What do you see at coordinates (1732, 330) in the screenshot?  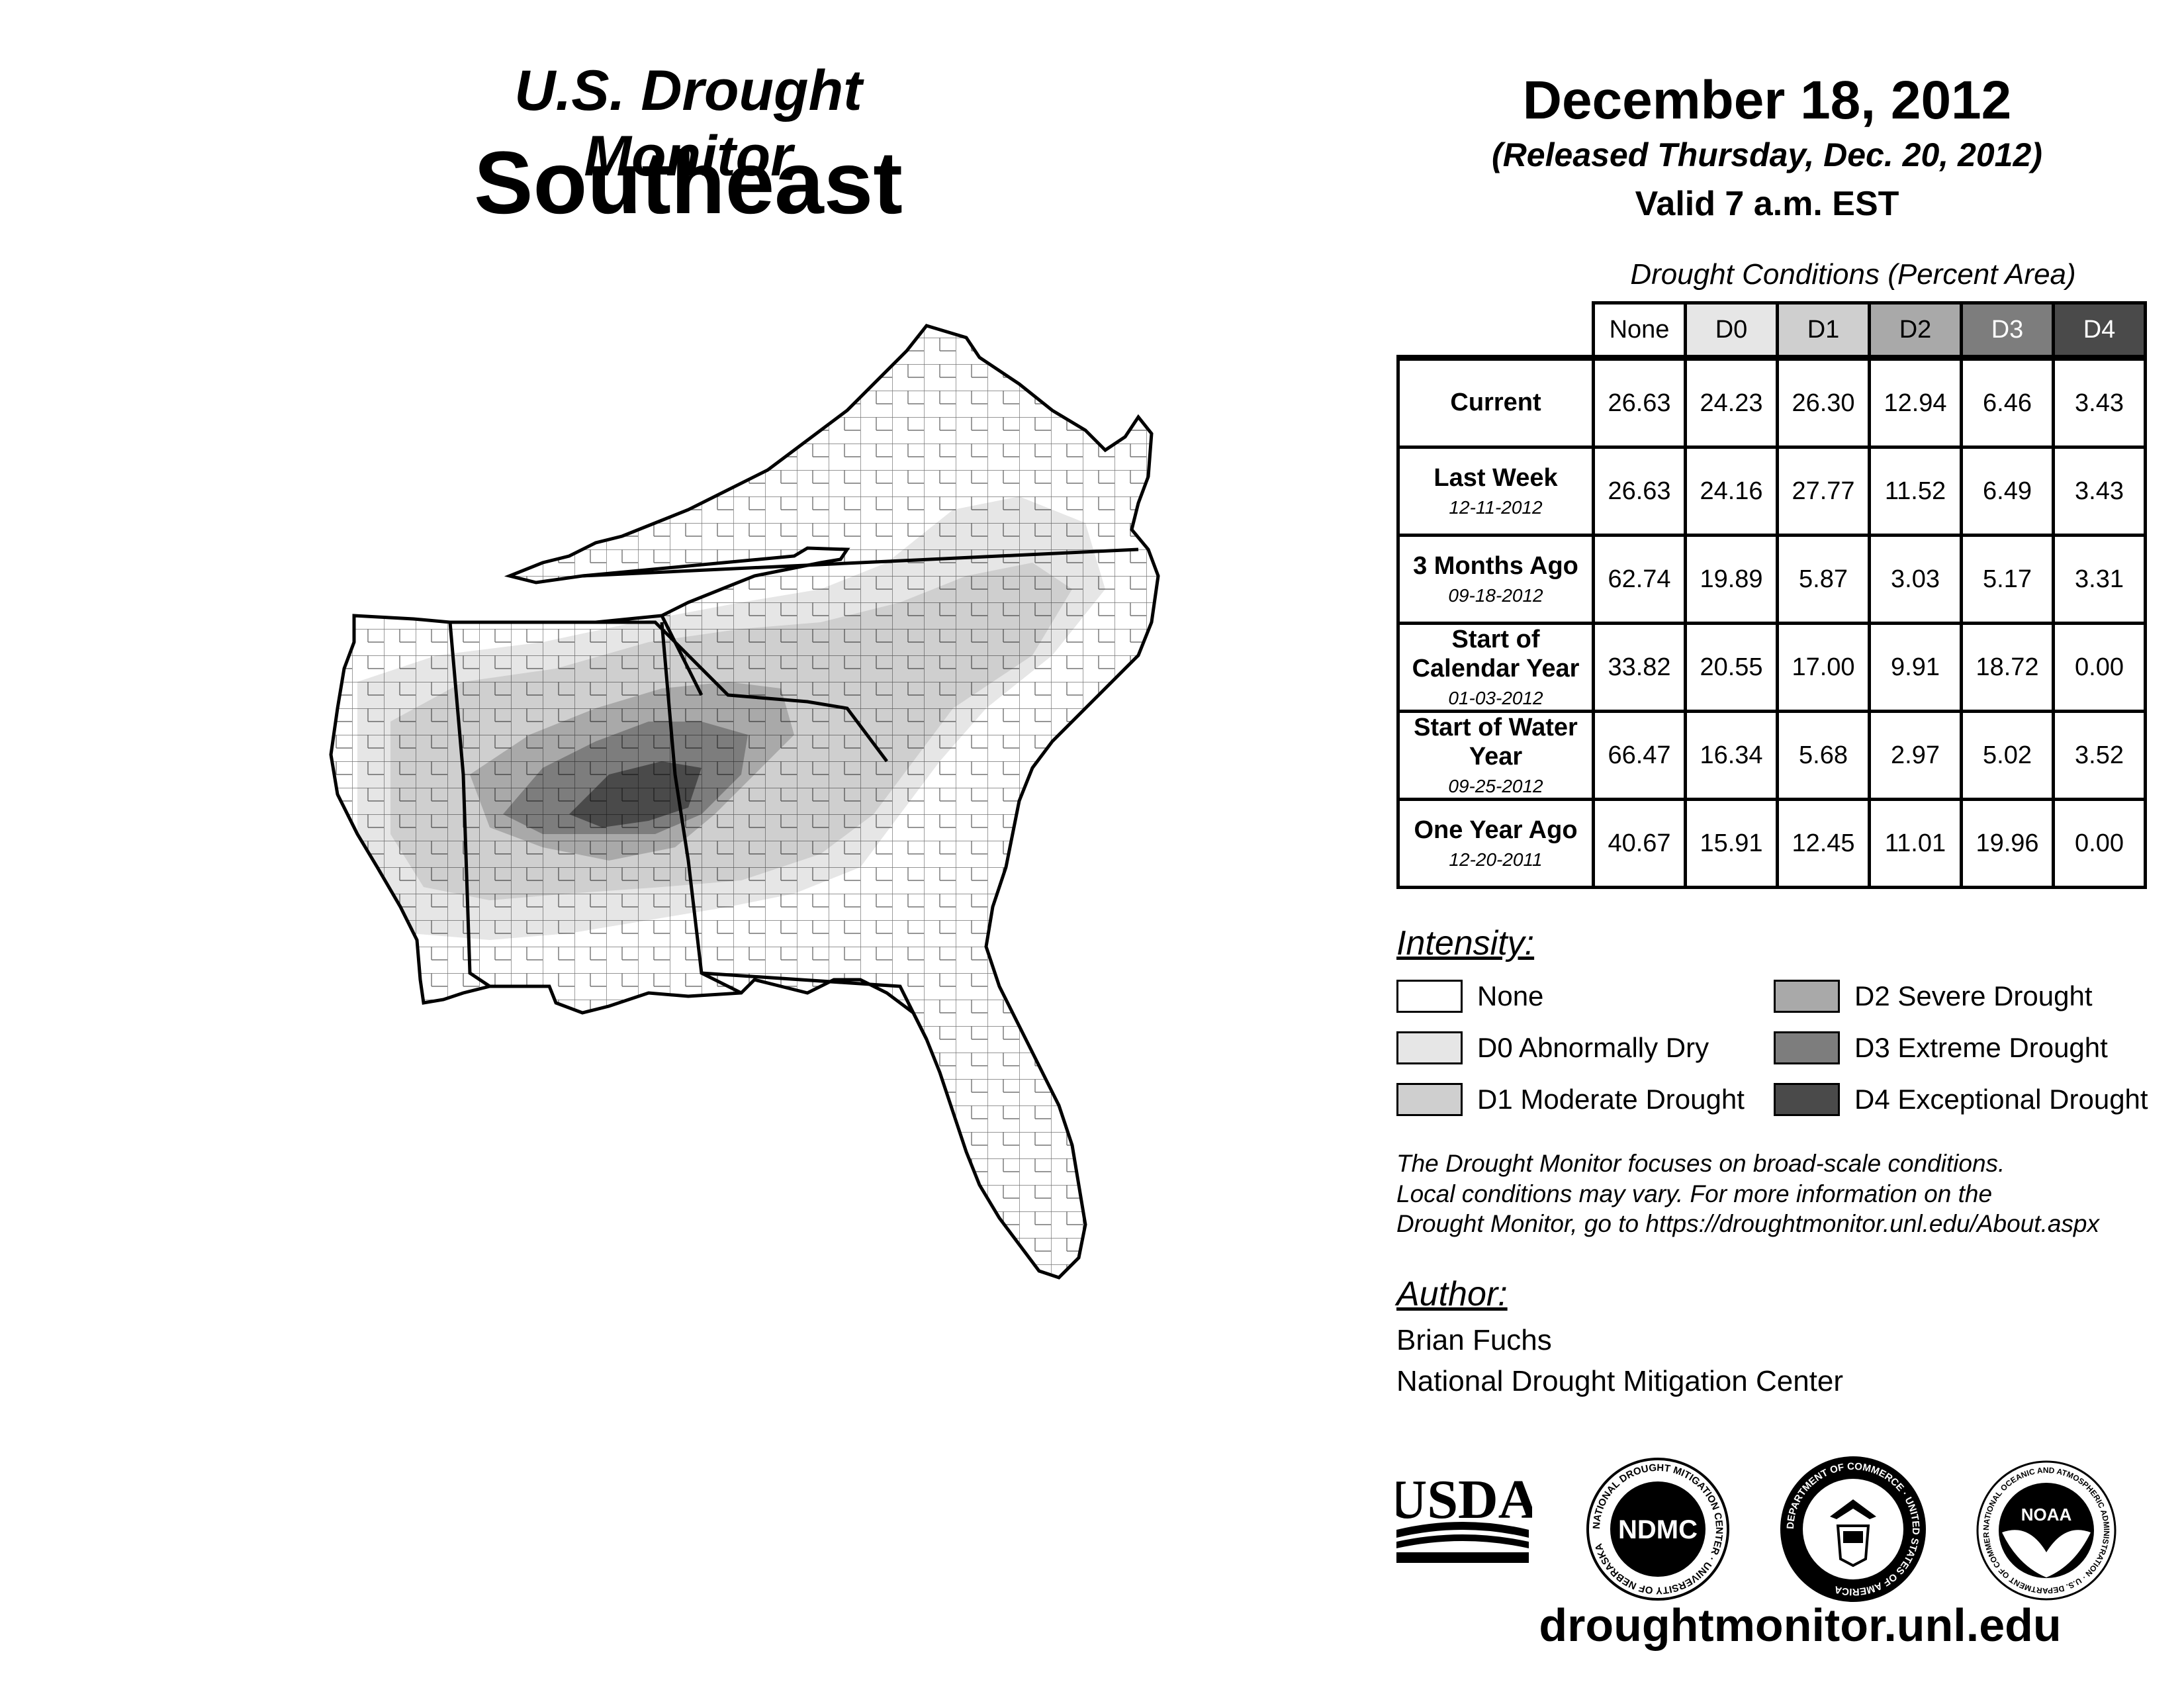 I see `col-d0: D0` at bounding box center [1732, 330].